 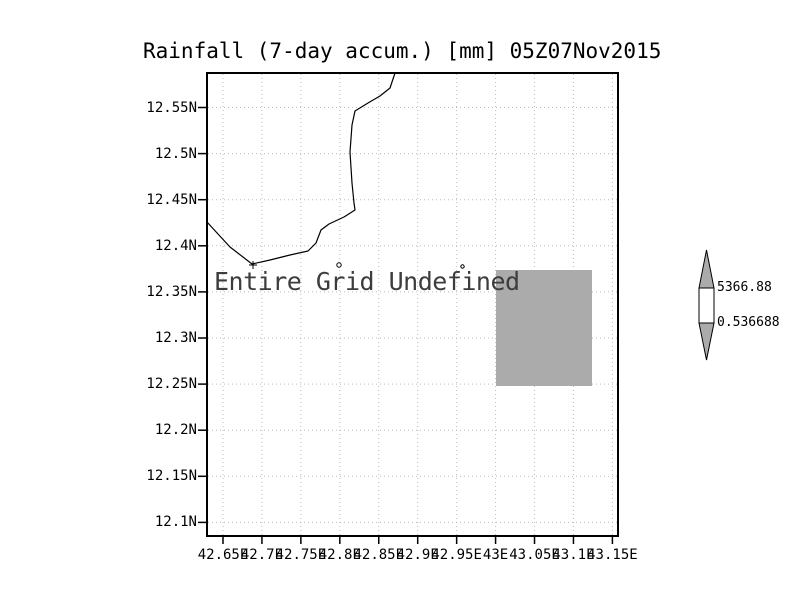 I want to click on colorbar-down-arrow, so click(x=706, y=341).